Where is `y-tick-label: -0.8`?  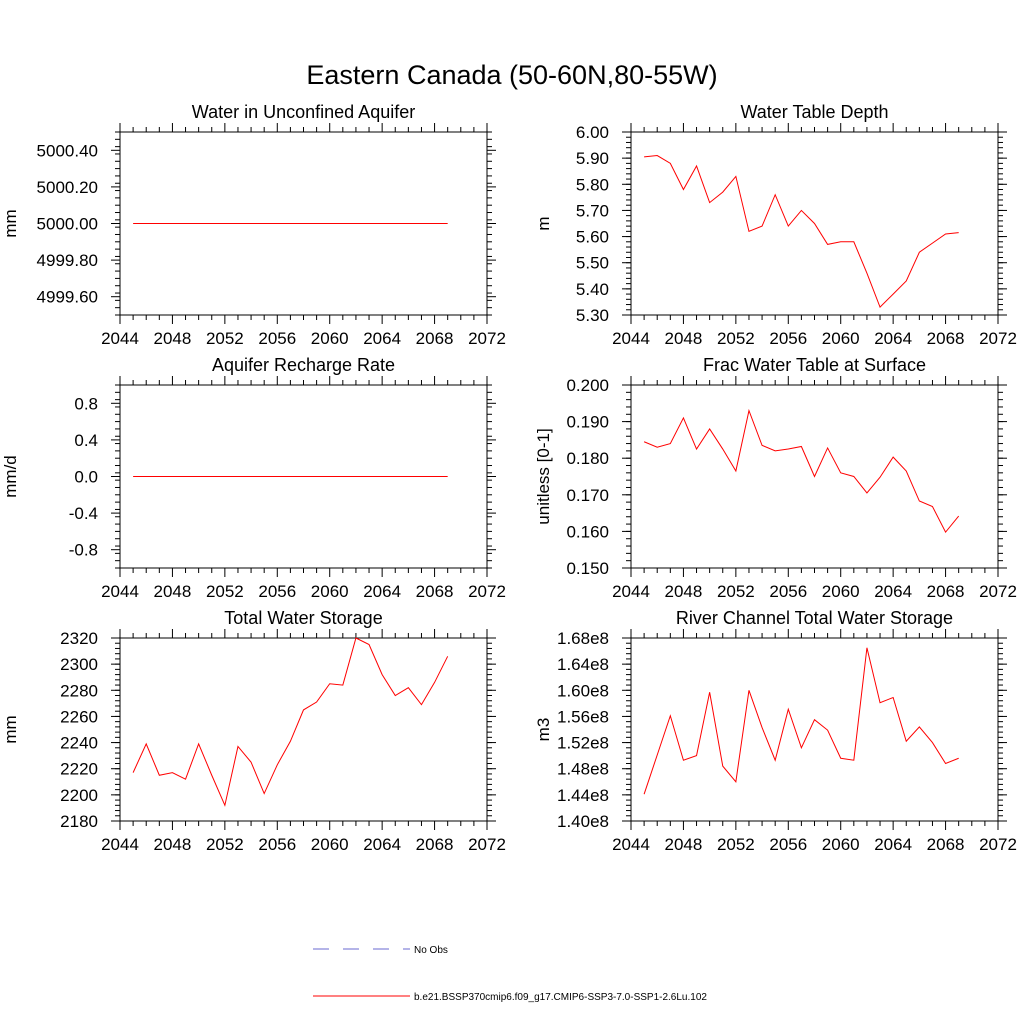
y-tick-label: -0.8 is located at coordinates (83, 550).